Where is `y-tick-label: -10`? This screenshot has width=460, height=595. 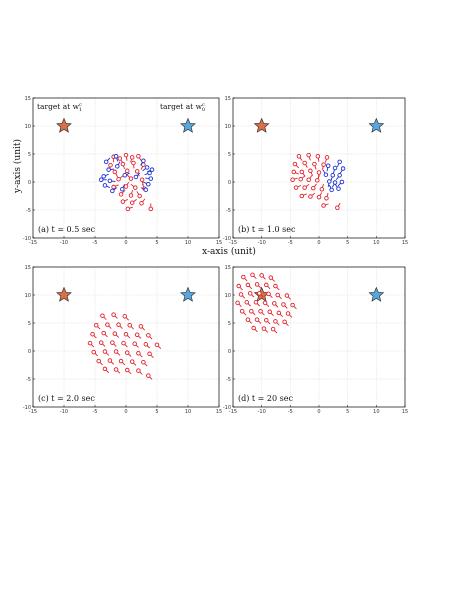
y-tick-label: -10 is located at coordinates (27, 239).